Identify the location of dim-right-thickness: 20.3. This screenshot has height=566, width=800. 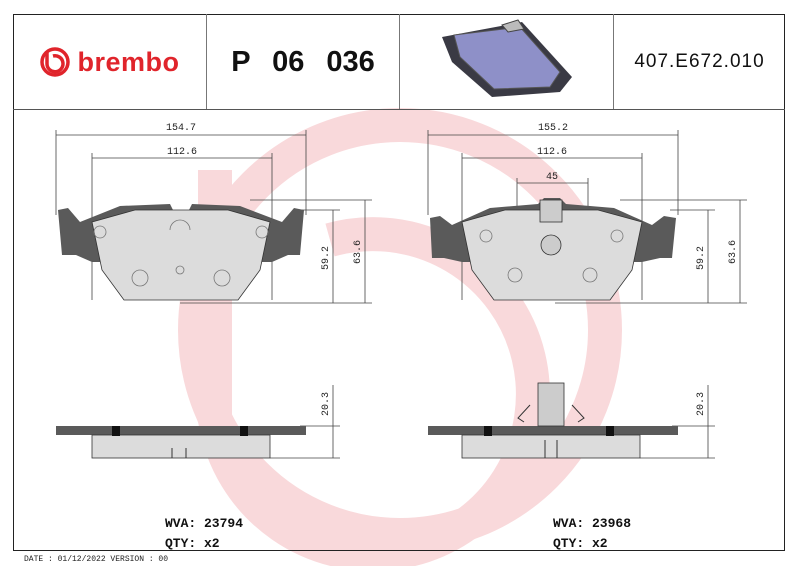
(701, 404).